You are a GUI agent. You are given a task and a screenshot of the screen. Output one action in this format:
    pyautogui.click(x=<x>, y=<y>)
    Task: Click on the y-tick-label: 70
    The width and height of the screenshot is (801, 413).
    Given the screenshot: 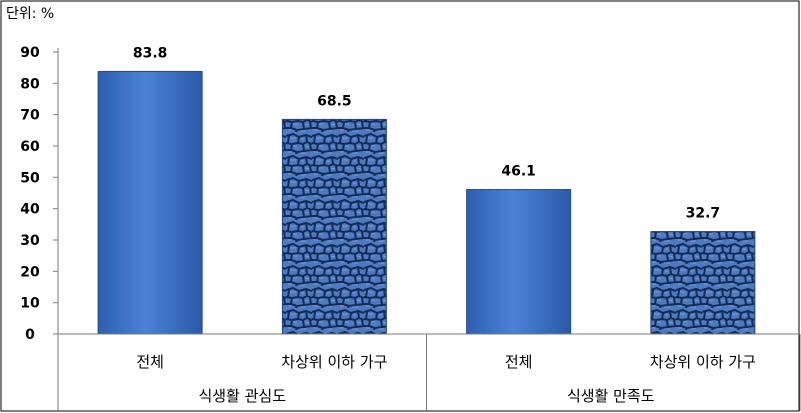 What is the action you would take?
    pyautogui.click(x=30, y=116)
    